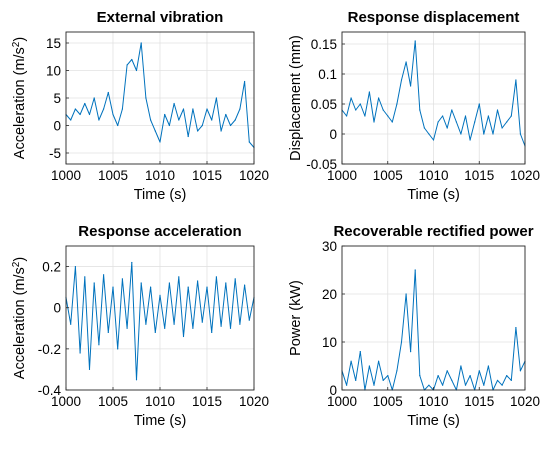  Describe the element at coordinates (159, 231) in the screenshot. I see `chart-title: Response acceleration` at that location.